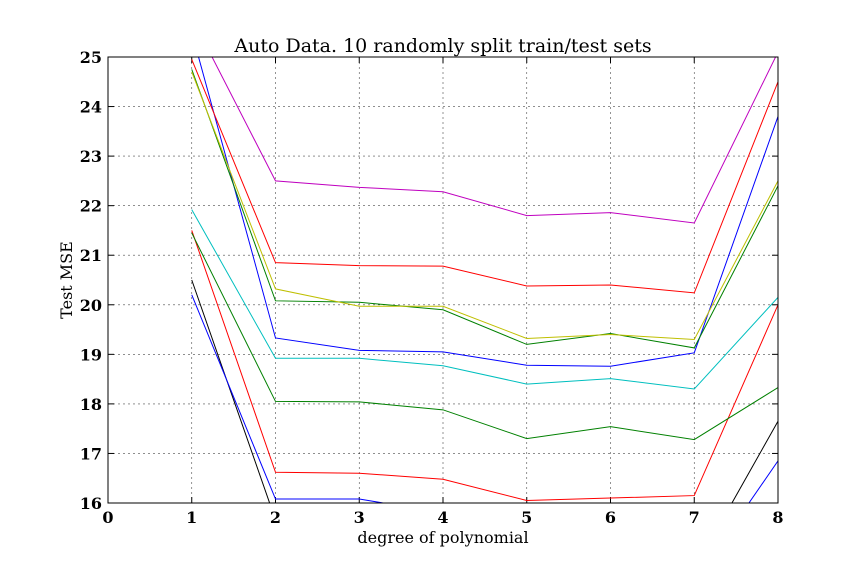 The image size is (864, 580). I want to click on x-tick-label: 5, so click(526, 517).